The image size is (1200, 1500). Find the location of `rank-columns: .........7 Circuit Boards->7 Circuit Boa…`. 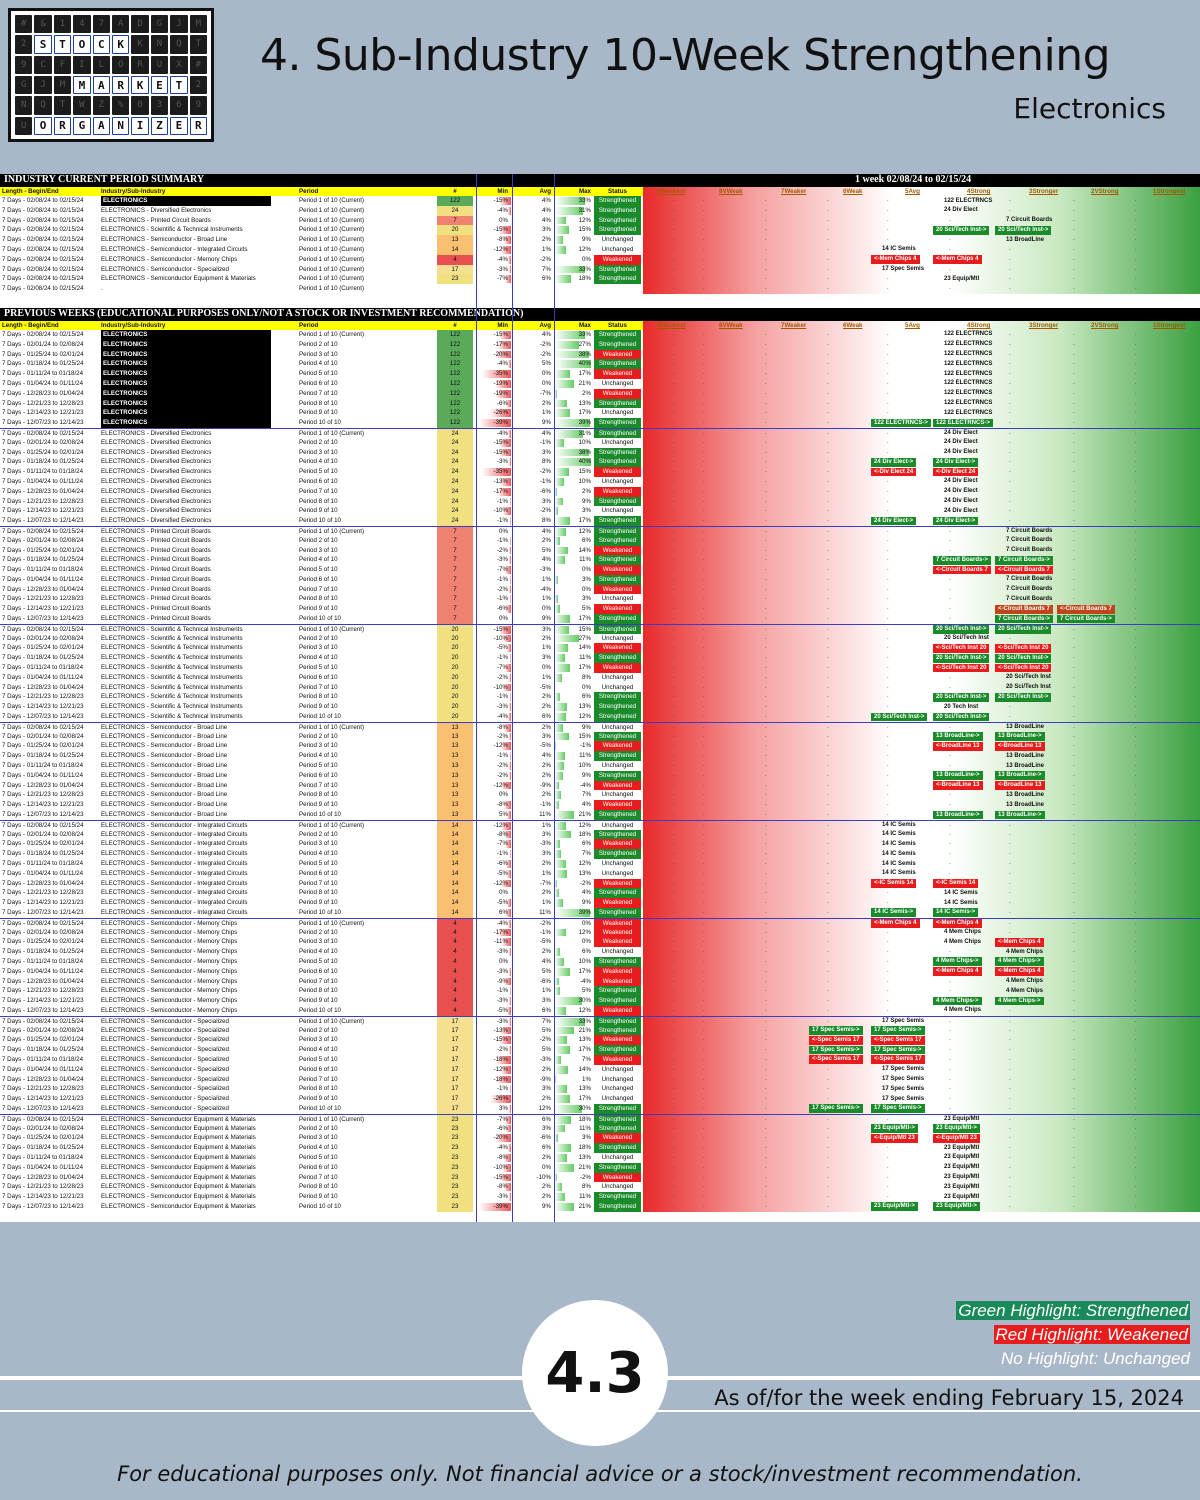

rank-columns: .........7 Circuit Boards->7 Circuit Boa… is located at coordinates (921, 619).